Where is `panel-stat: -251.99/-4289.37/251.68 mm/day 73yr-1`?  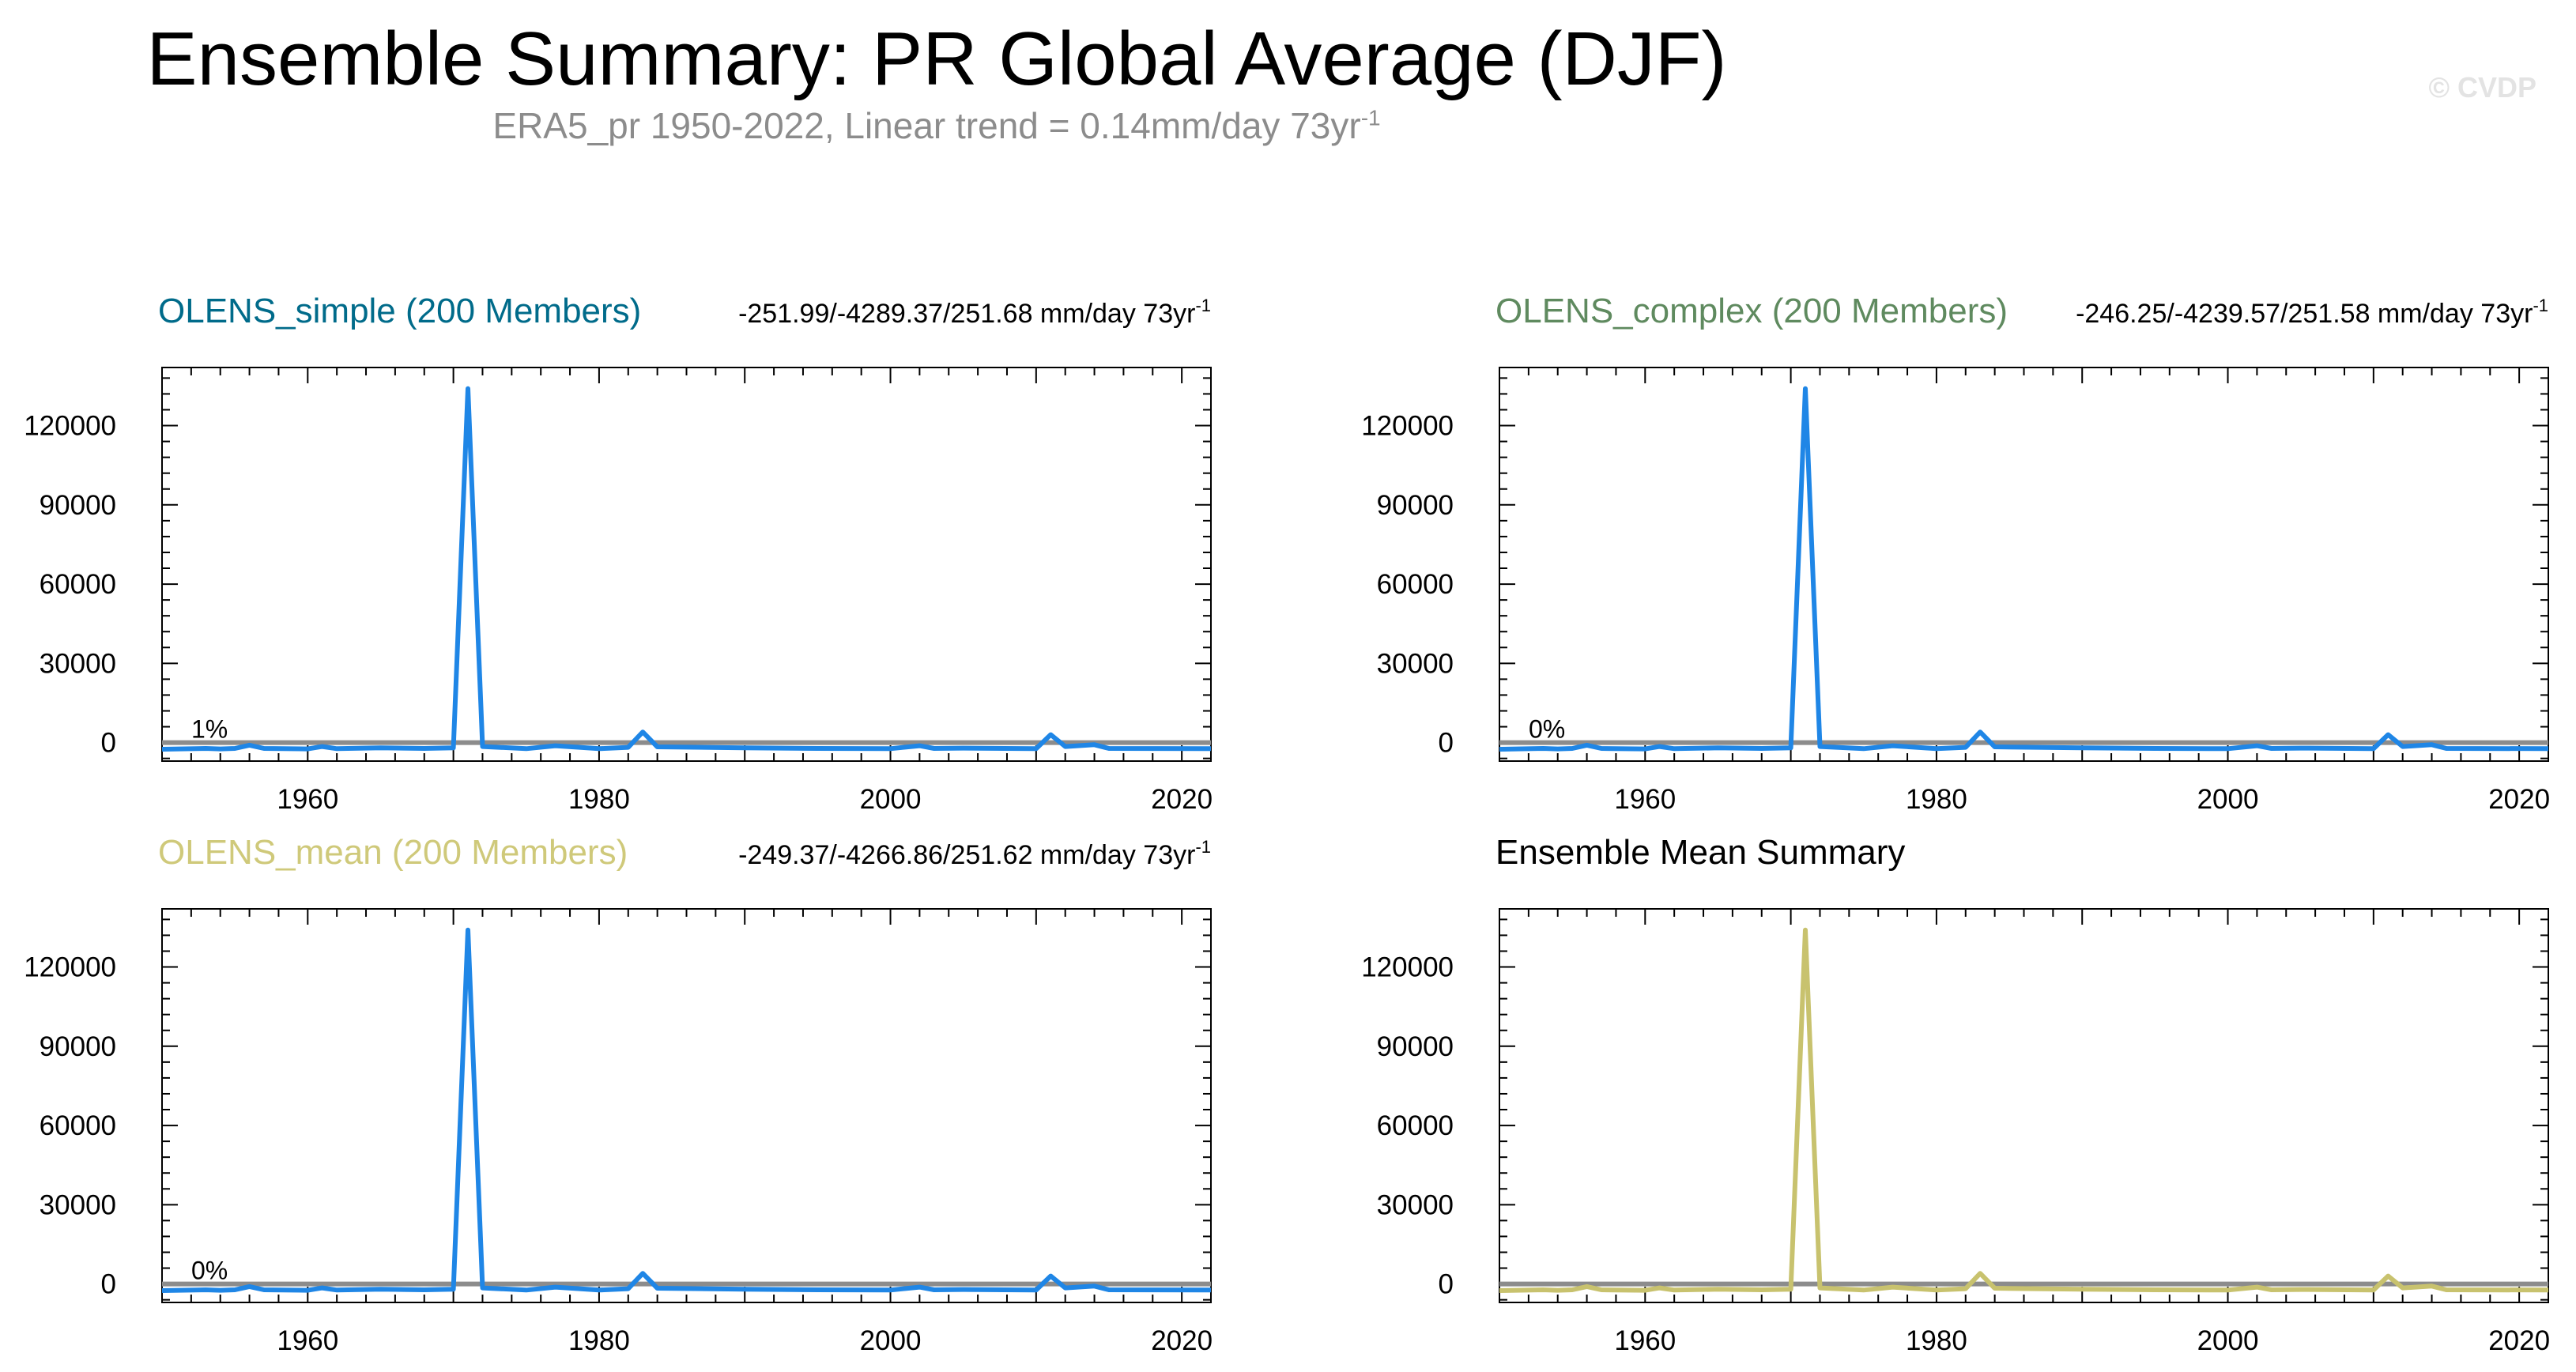
panel-stat: -251.99/-4289.37/251.68 mm/day 73yr-1 is located at coordinates (974, 312).